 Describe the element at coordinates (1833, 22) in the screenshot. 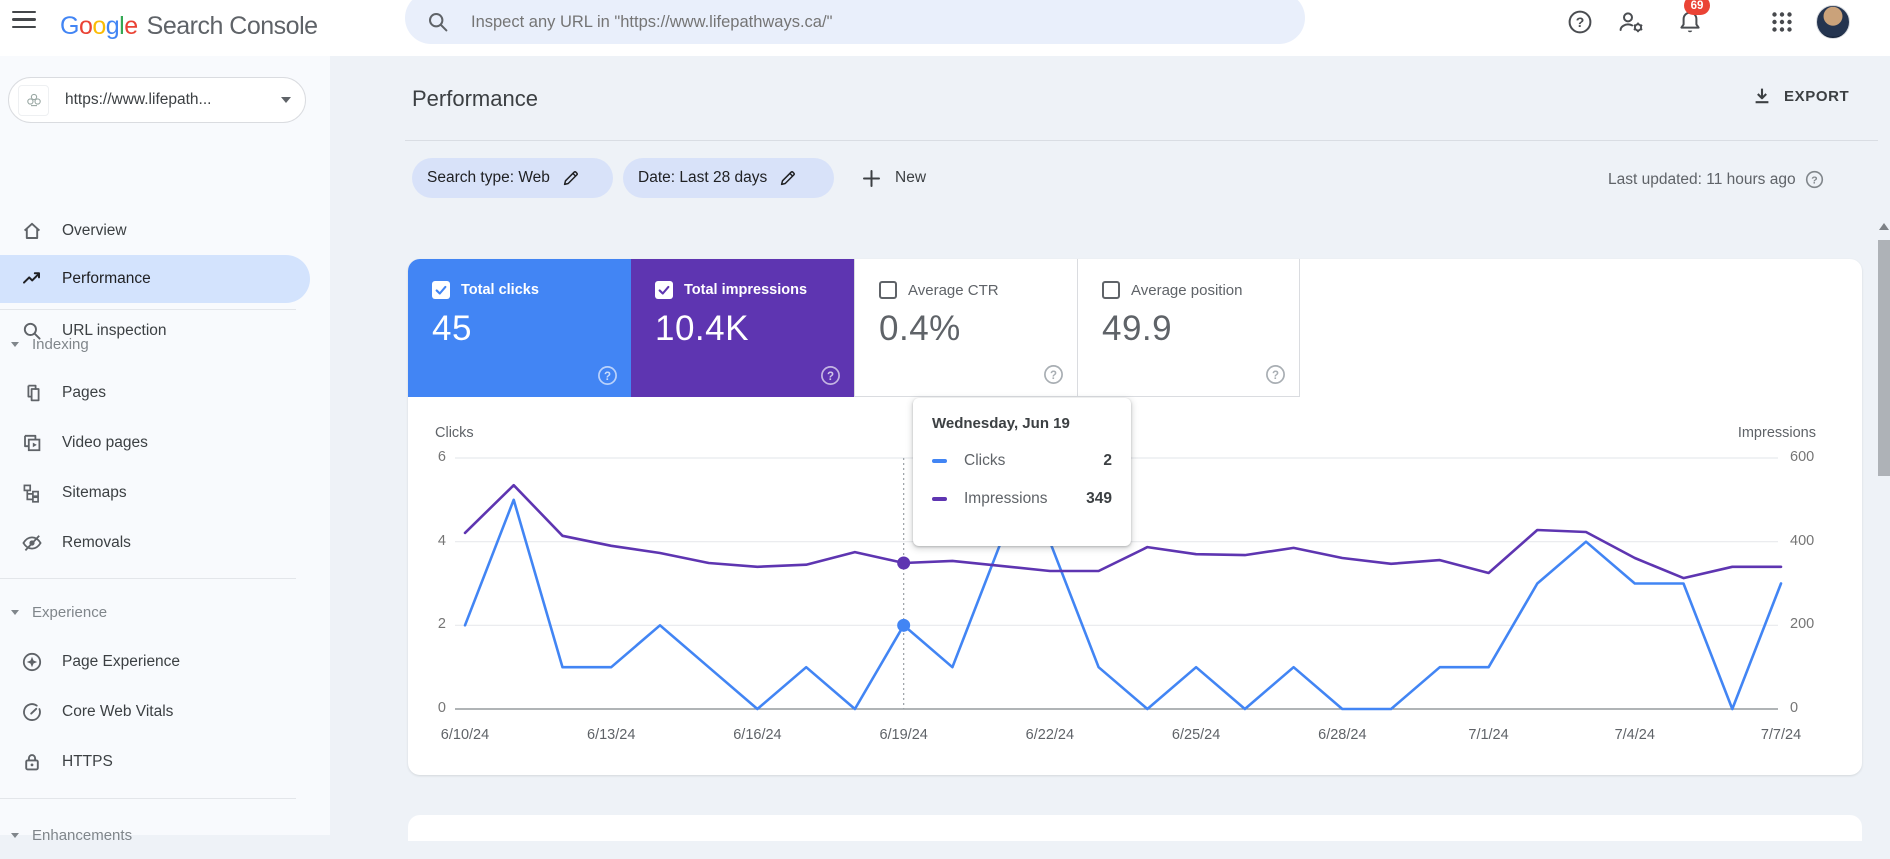

I see `user-avatar` at that location.